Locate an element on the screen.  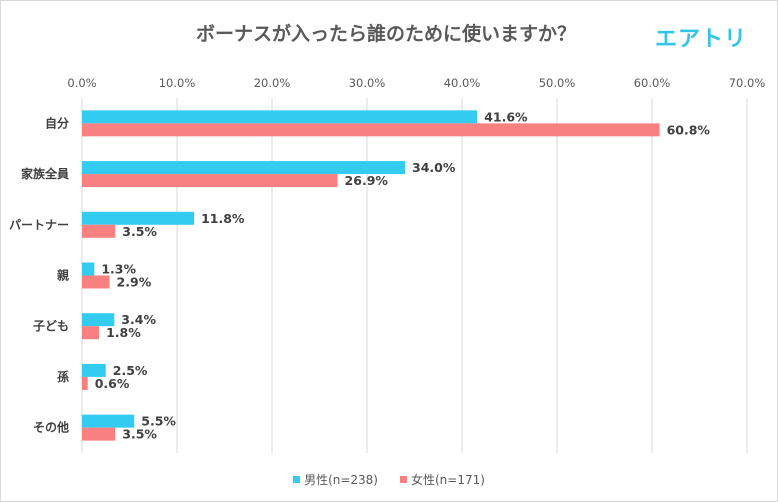
brand-logo: エアトリ is located at coordinates (701, 39).